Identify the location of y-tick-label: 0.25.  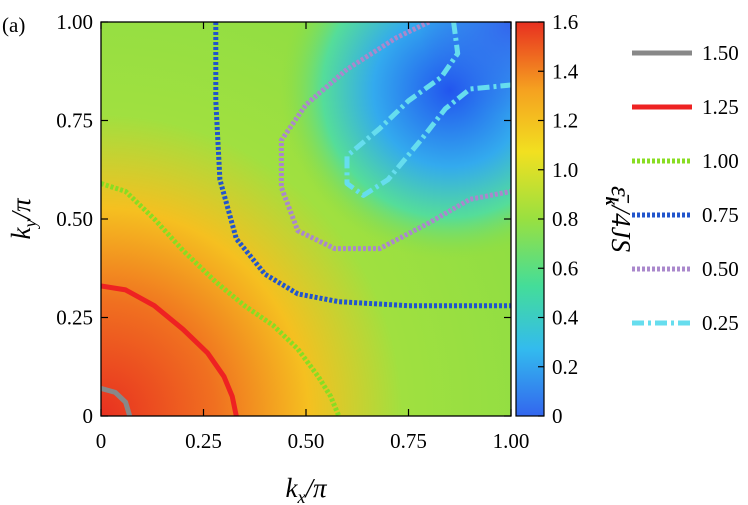
(74, 318).